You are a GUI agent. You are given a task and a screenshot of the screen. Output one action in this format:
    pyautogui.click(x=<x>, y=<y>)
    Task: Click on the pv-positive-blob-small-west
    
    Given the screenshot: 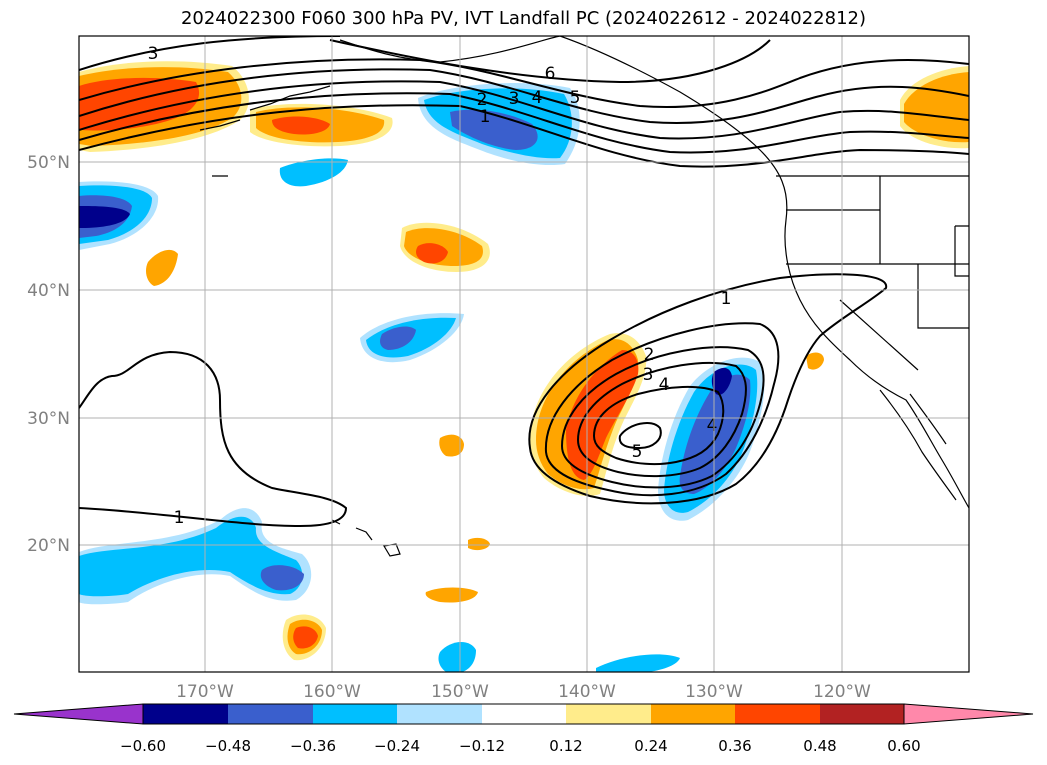 What is the action you would take?
    pyautogui.click(x=162, y=267)
    